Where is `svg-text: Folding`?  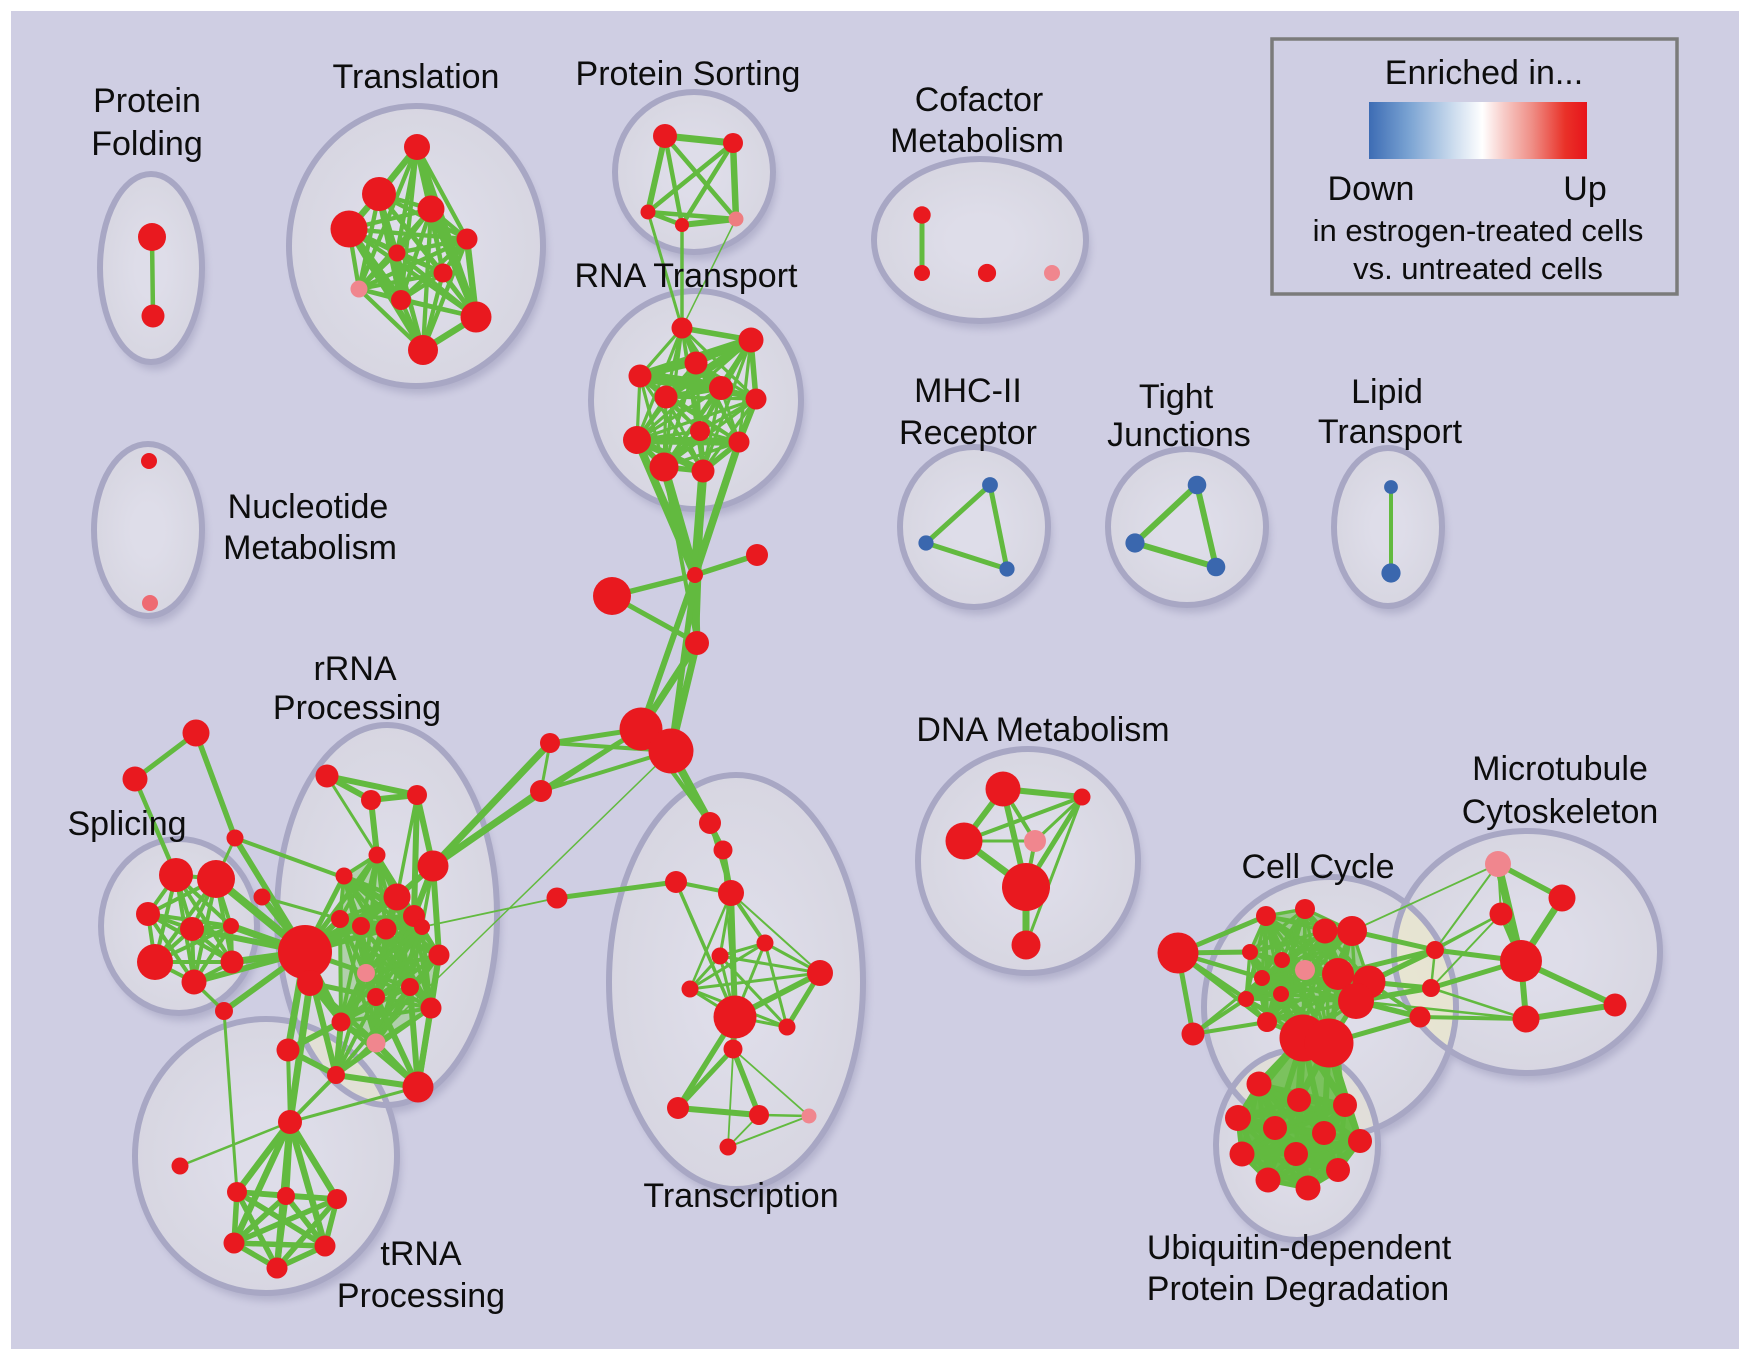
svg-text: Folding is located at coordinates (147, 144).